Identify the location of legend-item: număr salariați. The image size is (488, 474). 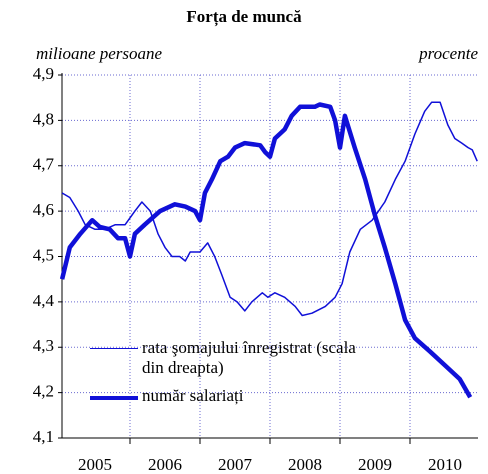
(240, 396).